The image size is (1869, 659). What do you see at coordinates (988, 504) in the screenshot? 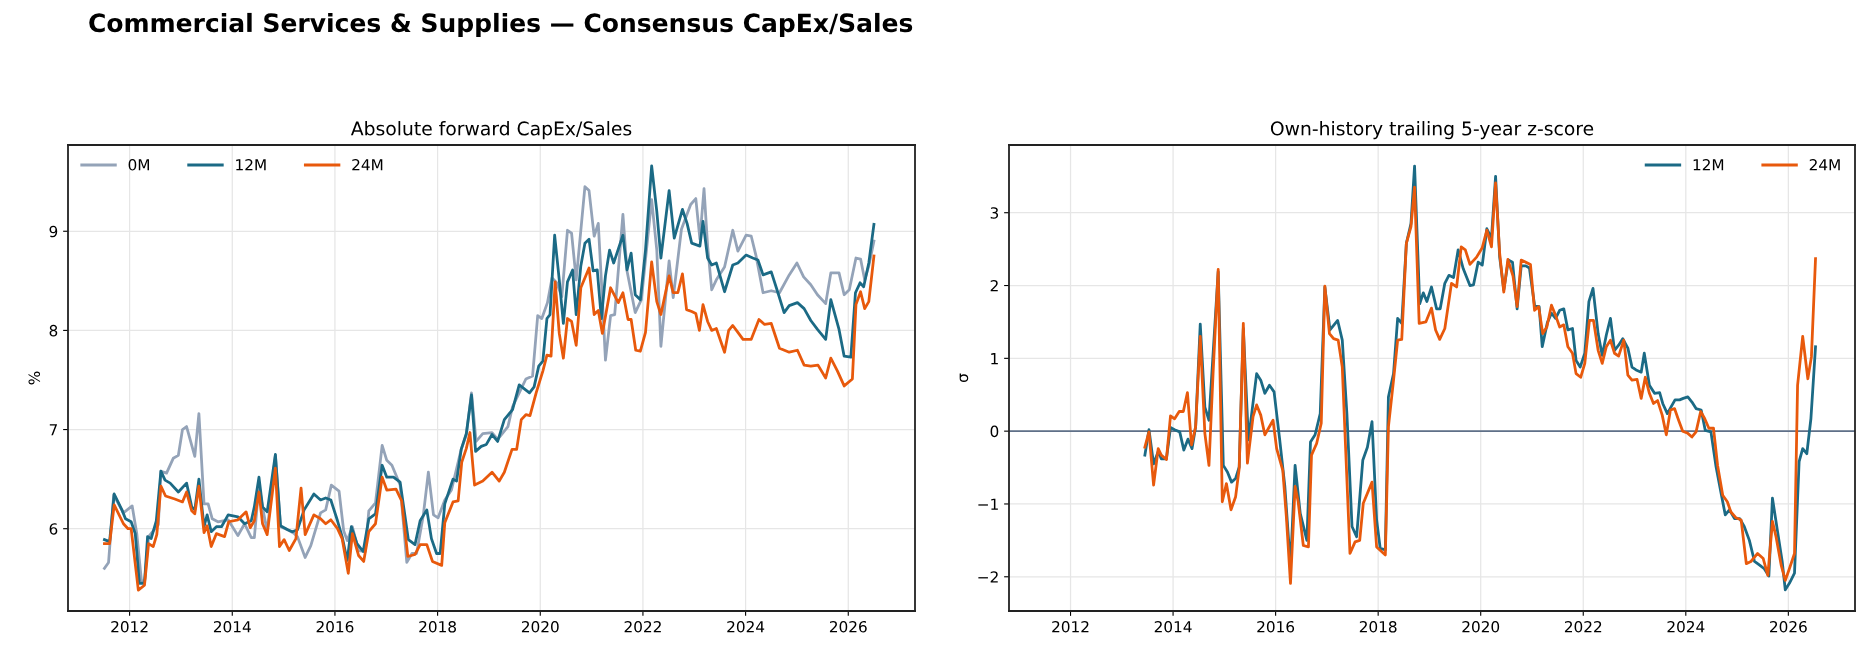
I see `y-tick-label: −1` at bounding box center [988, 504].